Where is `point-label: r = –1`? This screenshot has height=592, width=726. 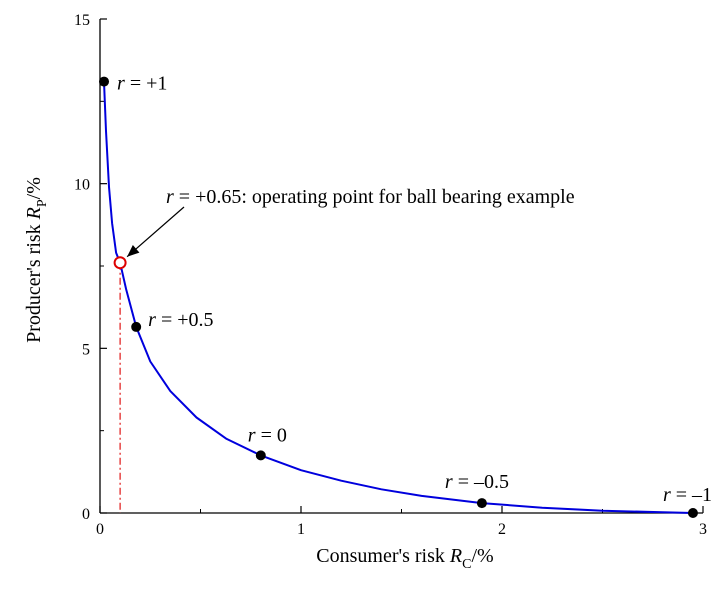 point-label: r = –1 is located at coordinates (687, 495).